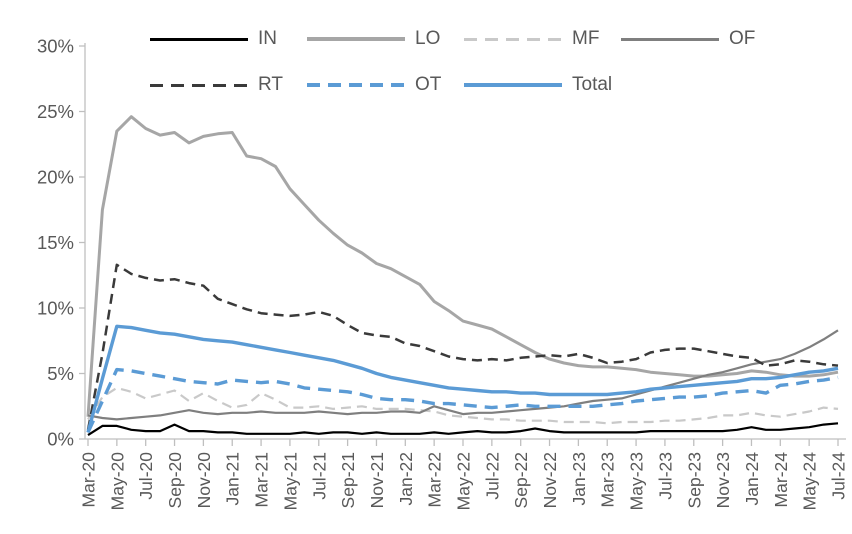  Describe the element at coordinates (579, 479) in the screenshot. I see `x-axis-tick-label: Jan-23` at that location.